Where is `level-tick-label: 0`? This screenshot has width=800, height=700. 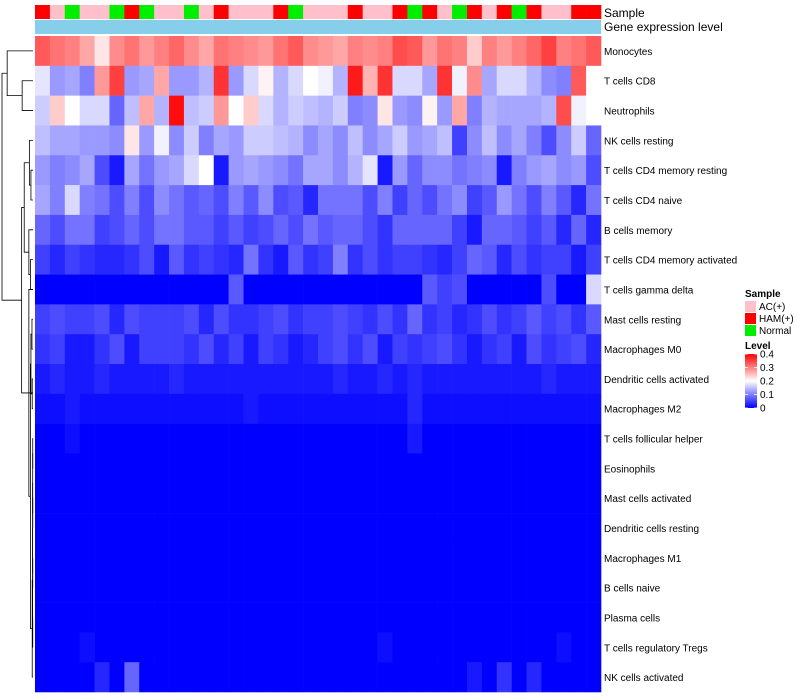 level-tick-label: 0 is located at coordinates (763, 409).